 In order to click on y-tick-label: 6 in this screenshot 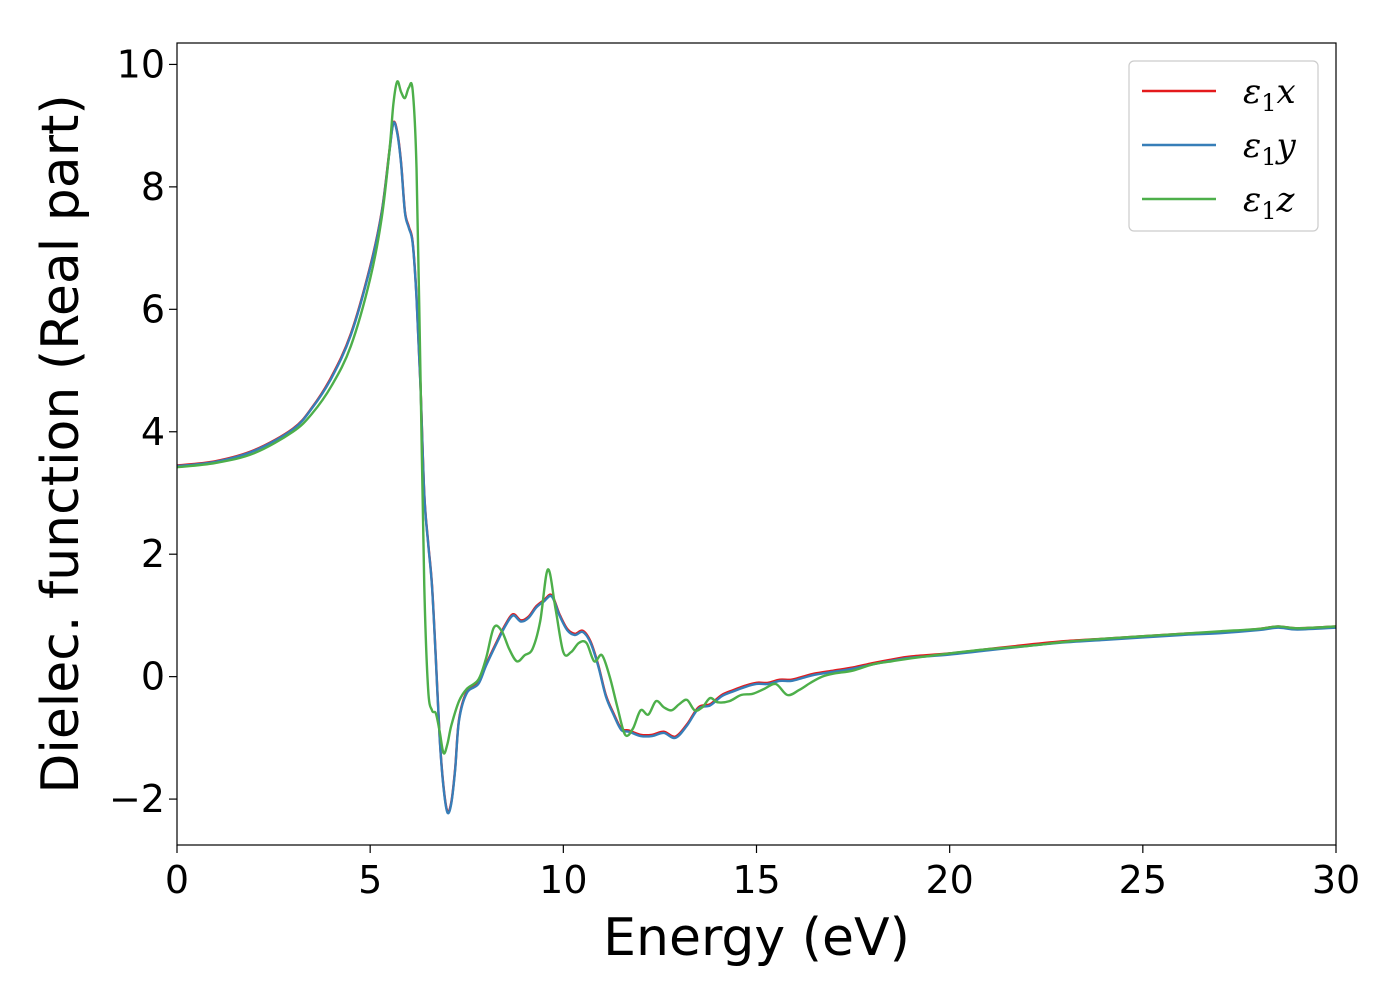, I will do `click(153, 309)`.